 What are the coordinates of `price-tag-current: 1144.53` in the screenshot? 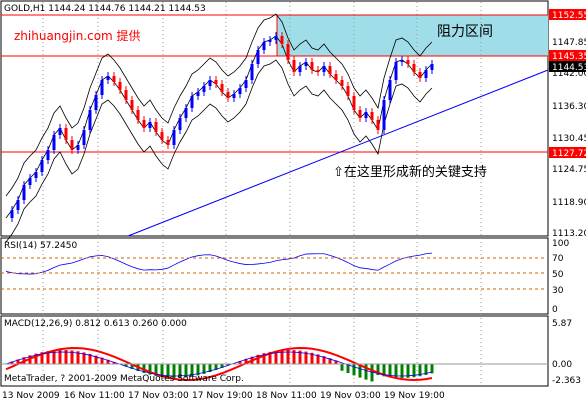 It's located at (567, 67).